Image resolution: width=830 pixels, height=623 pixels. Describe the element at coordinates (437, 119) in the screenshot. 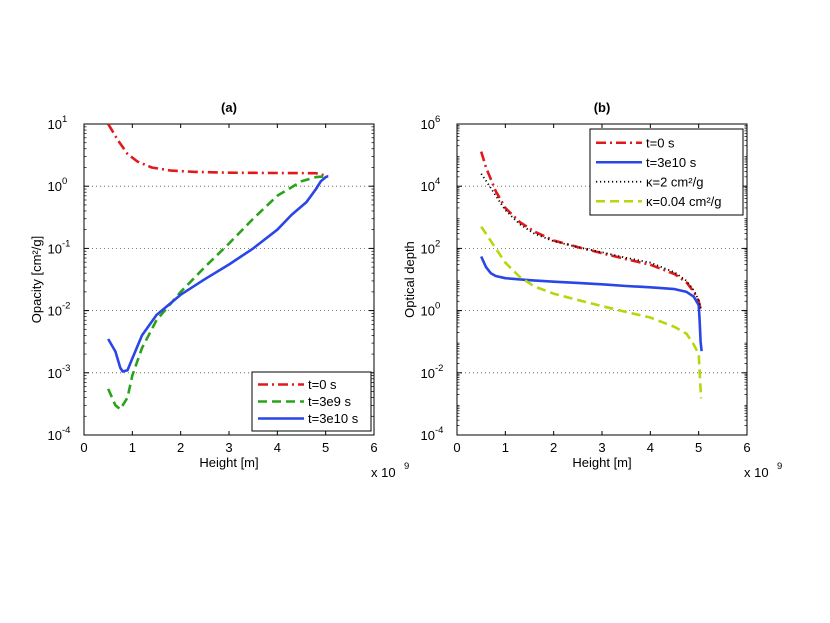

I see `y-tick-exponent: 6` at that location.